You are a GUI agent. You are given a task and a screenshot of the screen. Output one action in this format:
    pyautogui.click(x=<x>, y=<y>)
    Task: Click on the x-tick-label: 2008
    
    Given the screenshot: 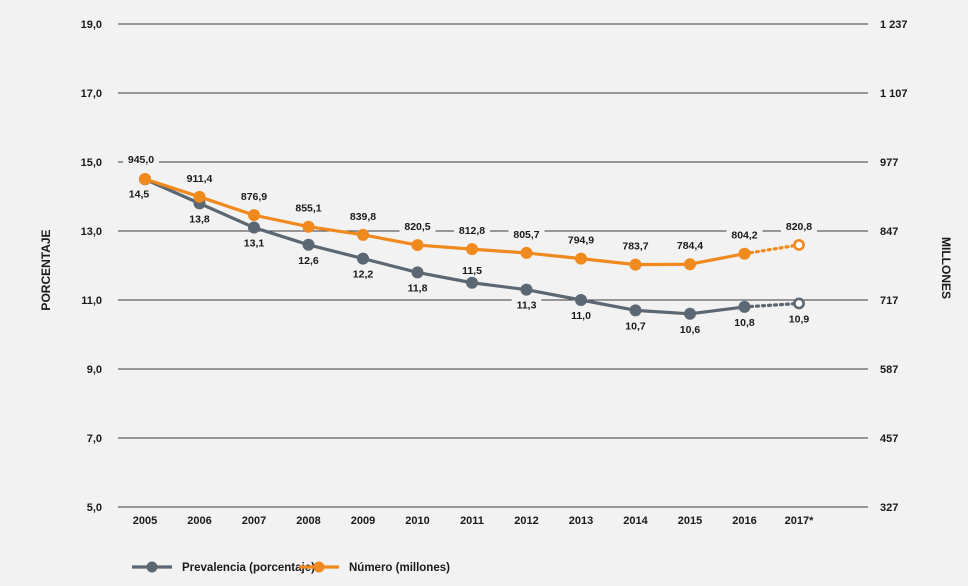 What is the action you would take?
    pyautogui.click(x=308, y=521)
    